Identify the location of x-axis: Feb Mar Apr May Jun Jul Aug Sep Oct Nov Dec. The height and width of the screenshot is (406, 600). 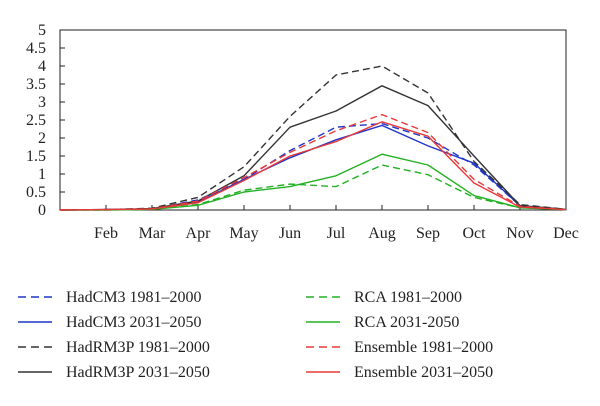
(319, 223).